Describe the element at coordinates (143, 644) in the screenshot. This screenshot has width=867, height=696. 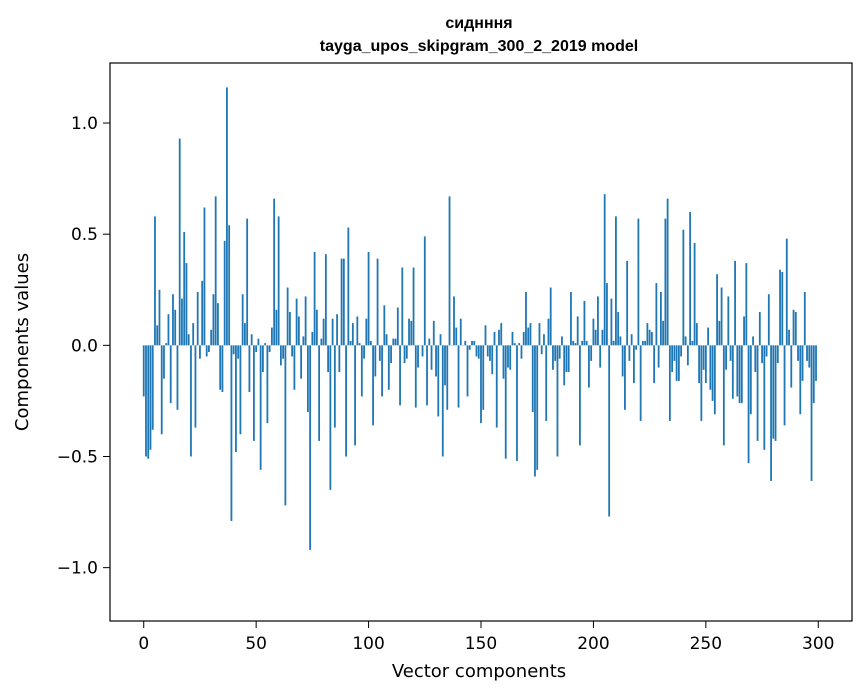
I see `x-tick-label: 0` at that location.